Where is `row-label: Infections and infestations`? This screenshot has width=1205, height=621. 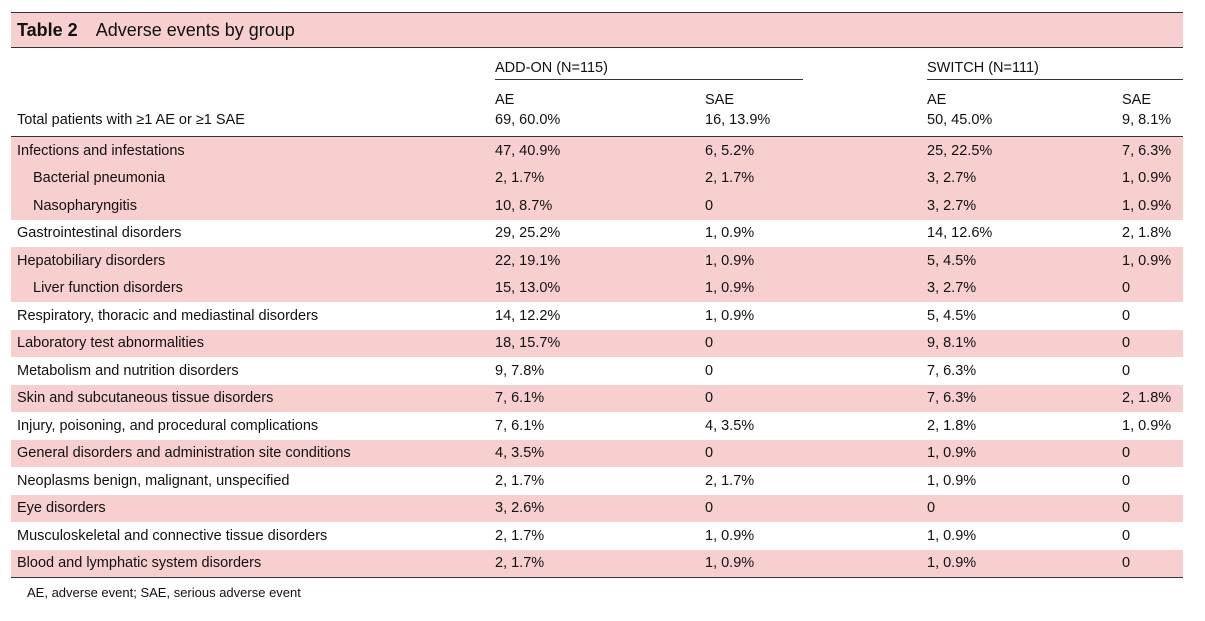
row-label: Infections and infestations is located at coordinates (250, 150).